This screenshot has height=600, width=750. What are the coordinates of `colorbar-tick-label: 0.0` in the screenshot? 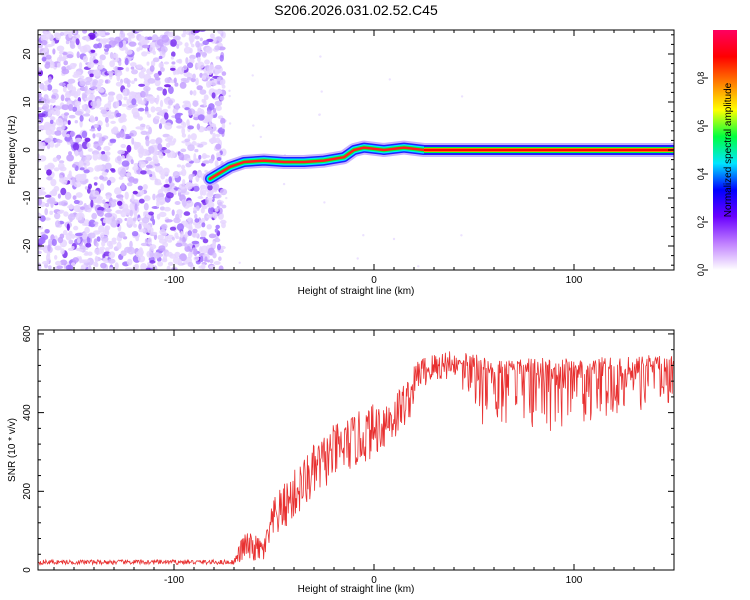 It's located at (701, 270).